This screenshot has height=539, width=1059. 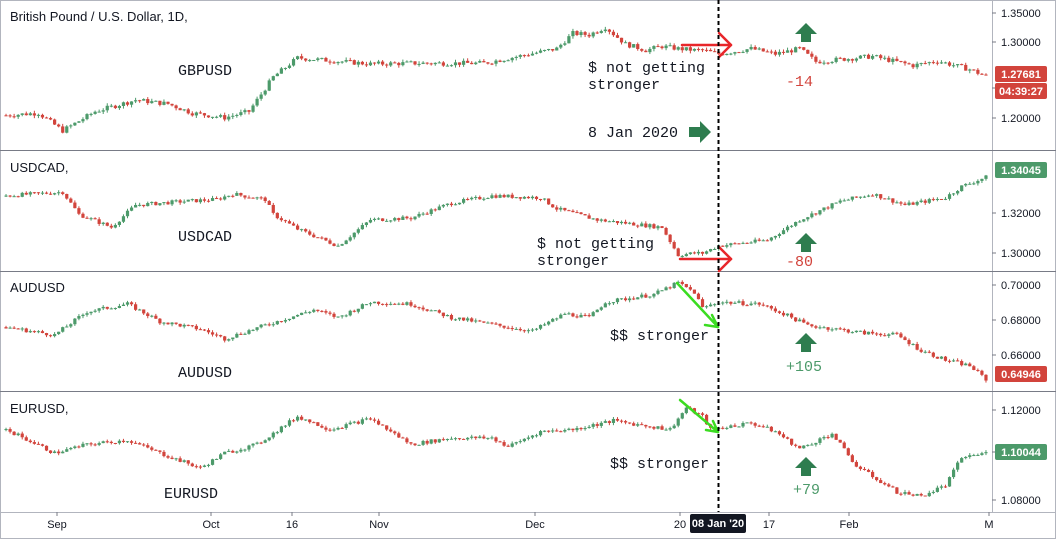 What do you see at coordinates (1021, 214) in the screenshot?
I see `price-tick-label: 1.32000` at bounding box center [1021, 214].